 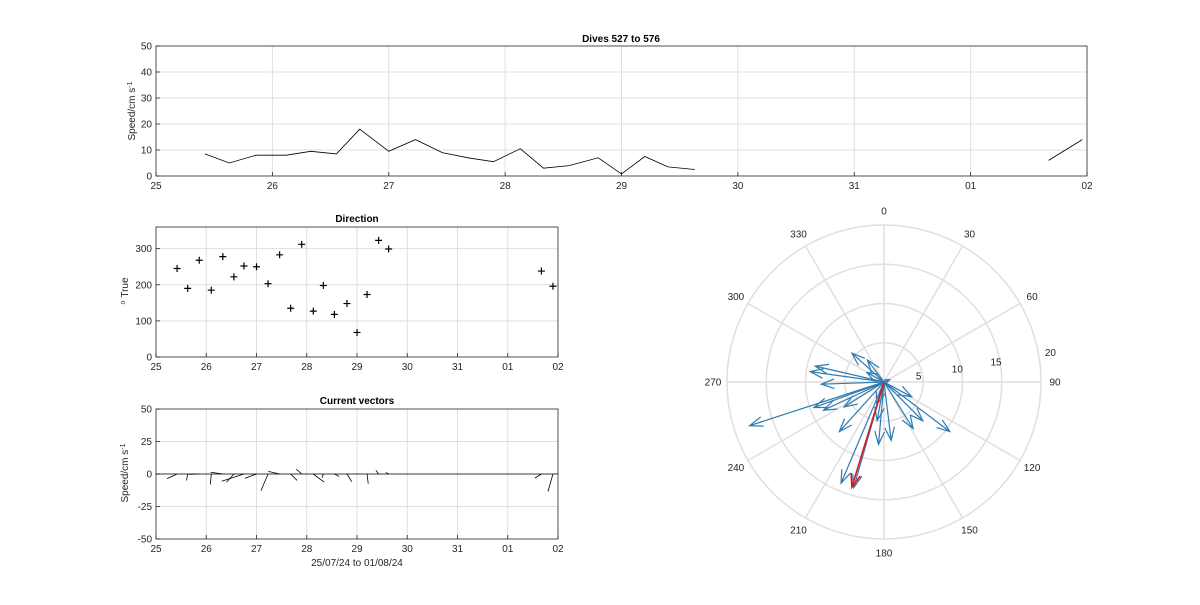 I want to click on angle-tick-label: 330, so click(x=798, y=234).